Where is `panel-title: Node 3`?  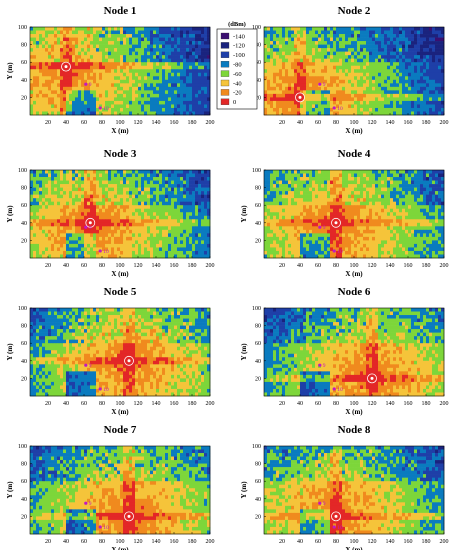
panel-title: Node 3 is located at coordinates (120, 154).